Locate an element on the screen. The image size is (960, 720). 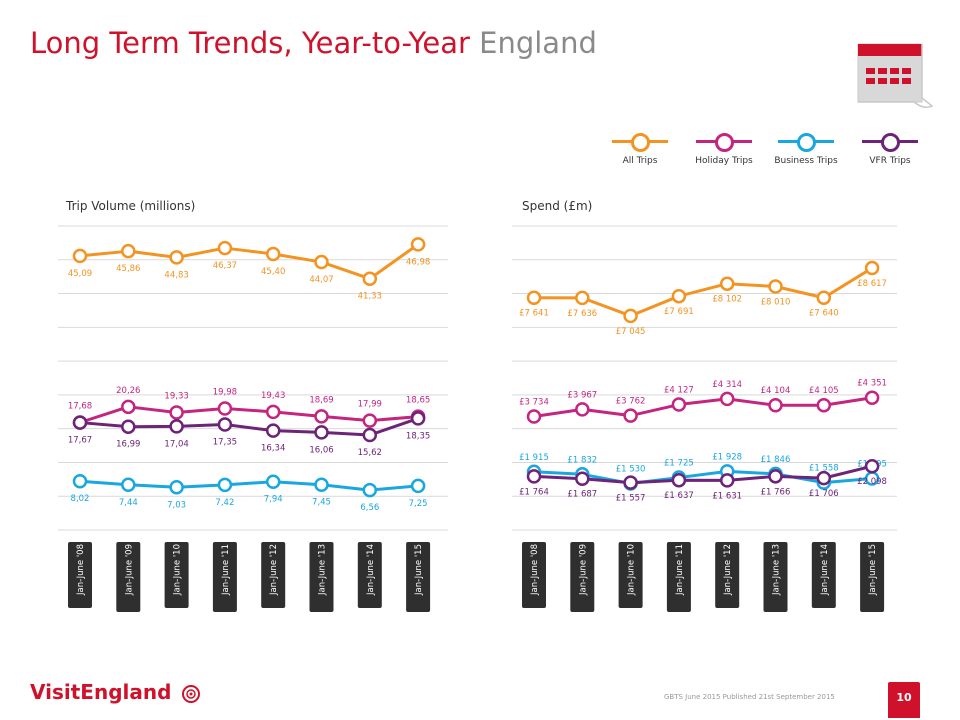
series-business-trips: 8,02 7,44 7,03 7,42 7,94 7,45 6,56 7,25 is located at coordinates (249, 493).